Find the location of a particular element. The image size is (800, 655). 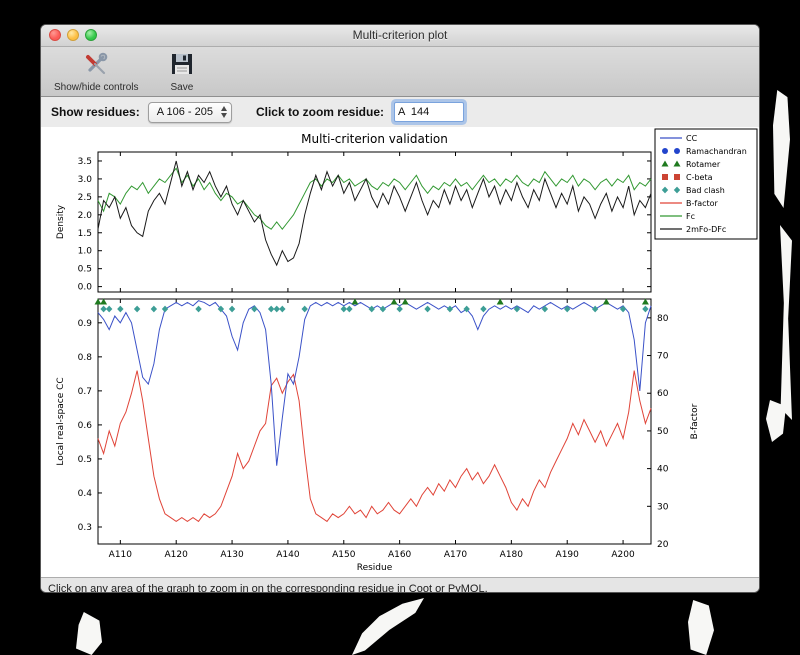

svg-text: 0.4 is located at coordinates (85, 494).